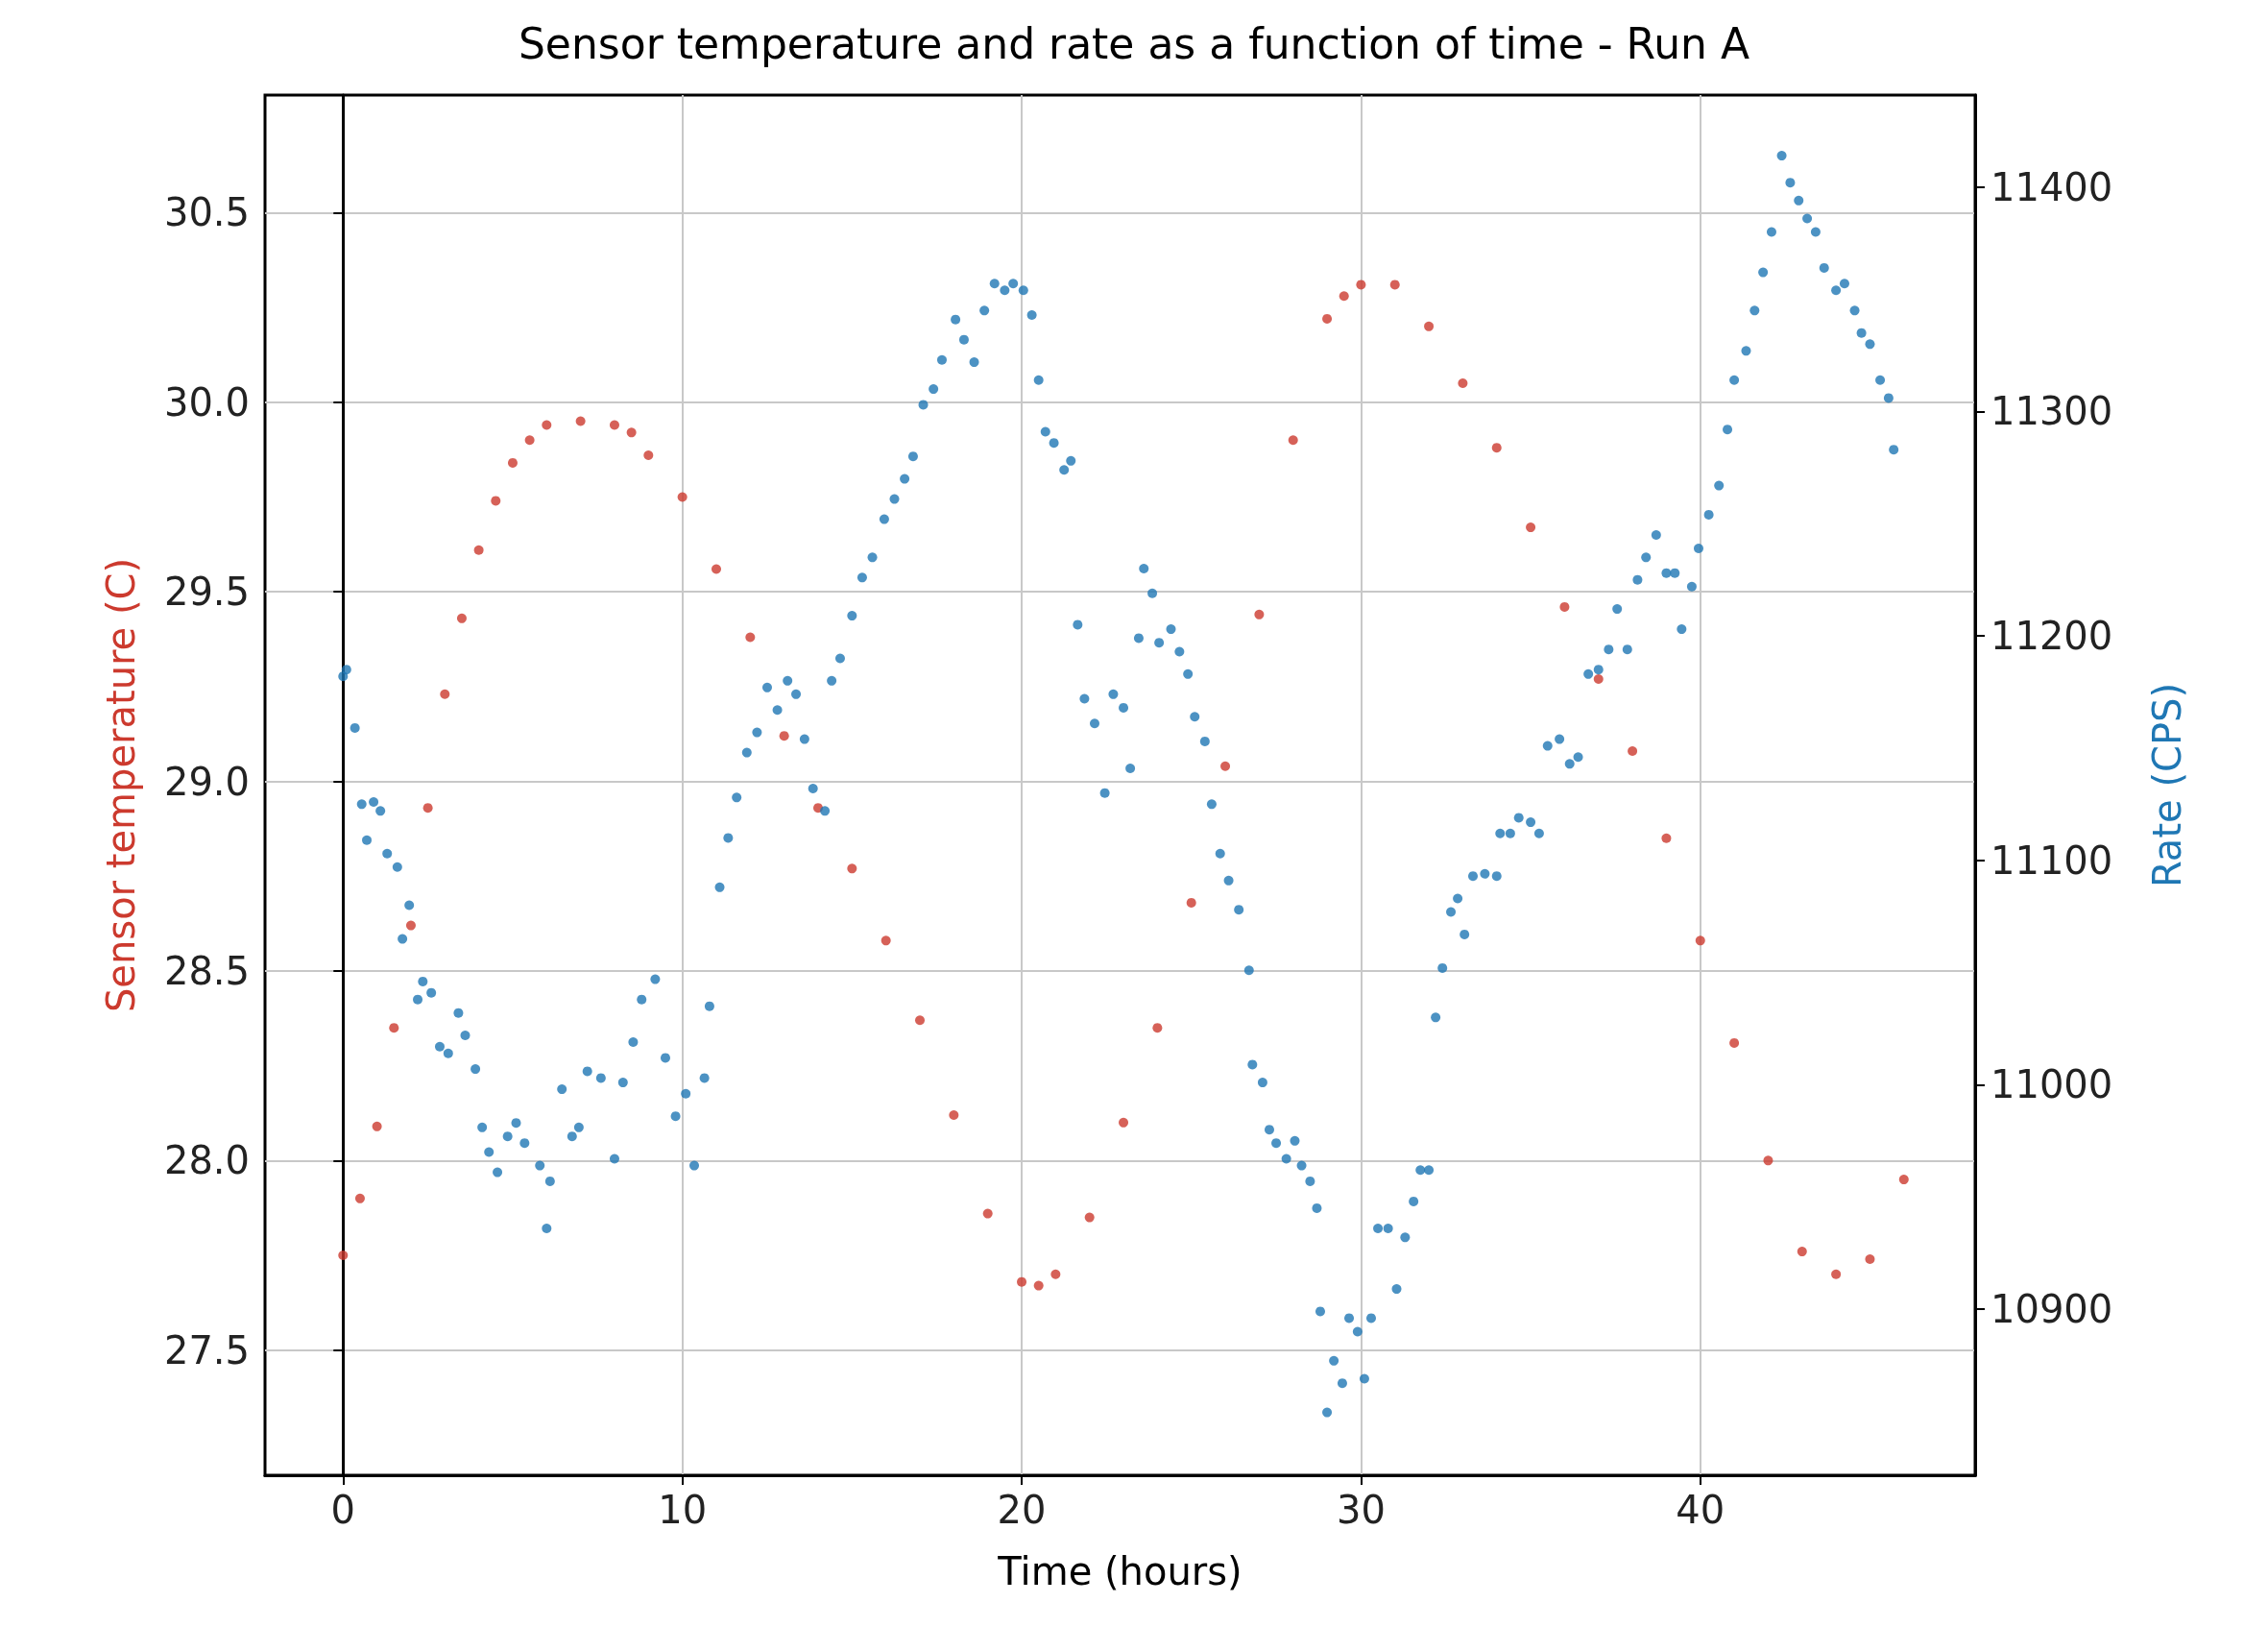 The width and height of the screenshot is (2268, 1627). Describe the element at coordinates (1134, 43) in the screenshot. I see `chart-title: Sensor temperature and rate as a function of time - Run A` at that location.